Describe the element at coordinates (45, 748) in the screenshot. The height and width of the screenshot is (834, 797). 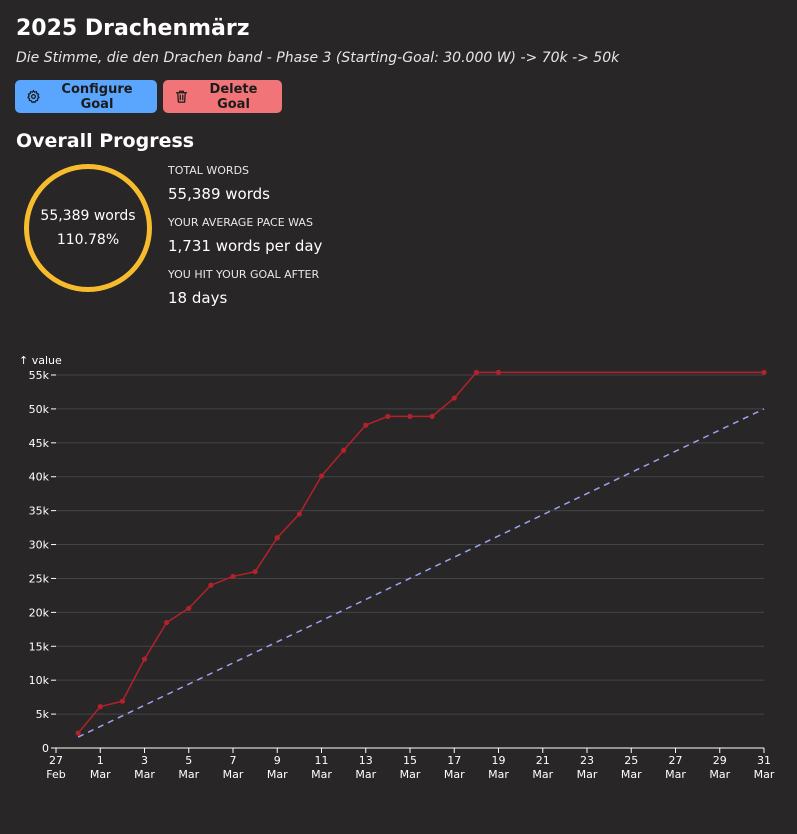
I see `y-tick-label: 0` at that location.